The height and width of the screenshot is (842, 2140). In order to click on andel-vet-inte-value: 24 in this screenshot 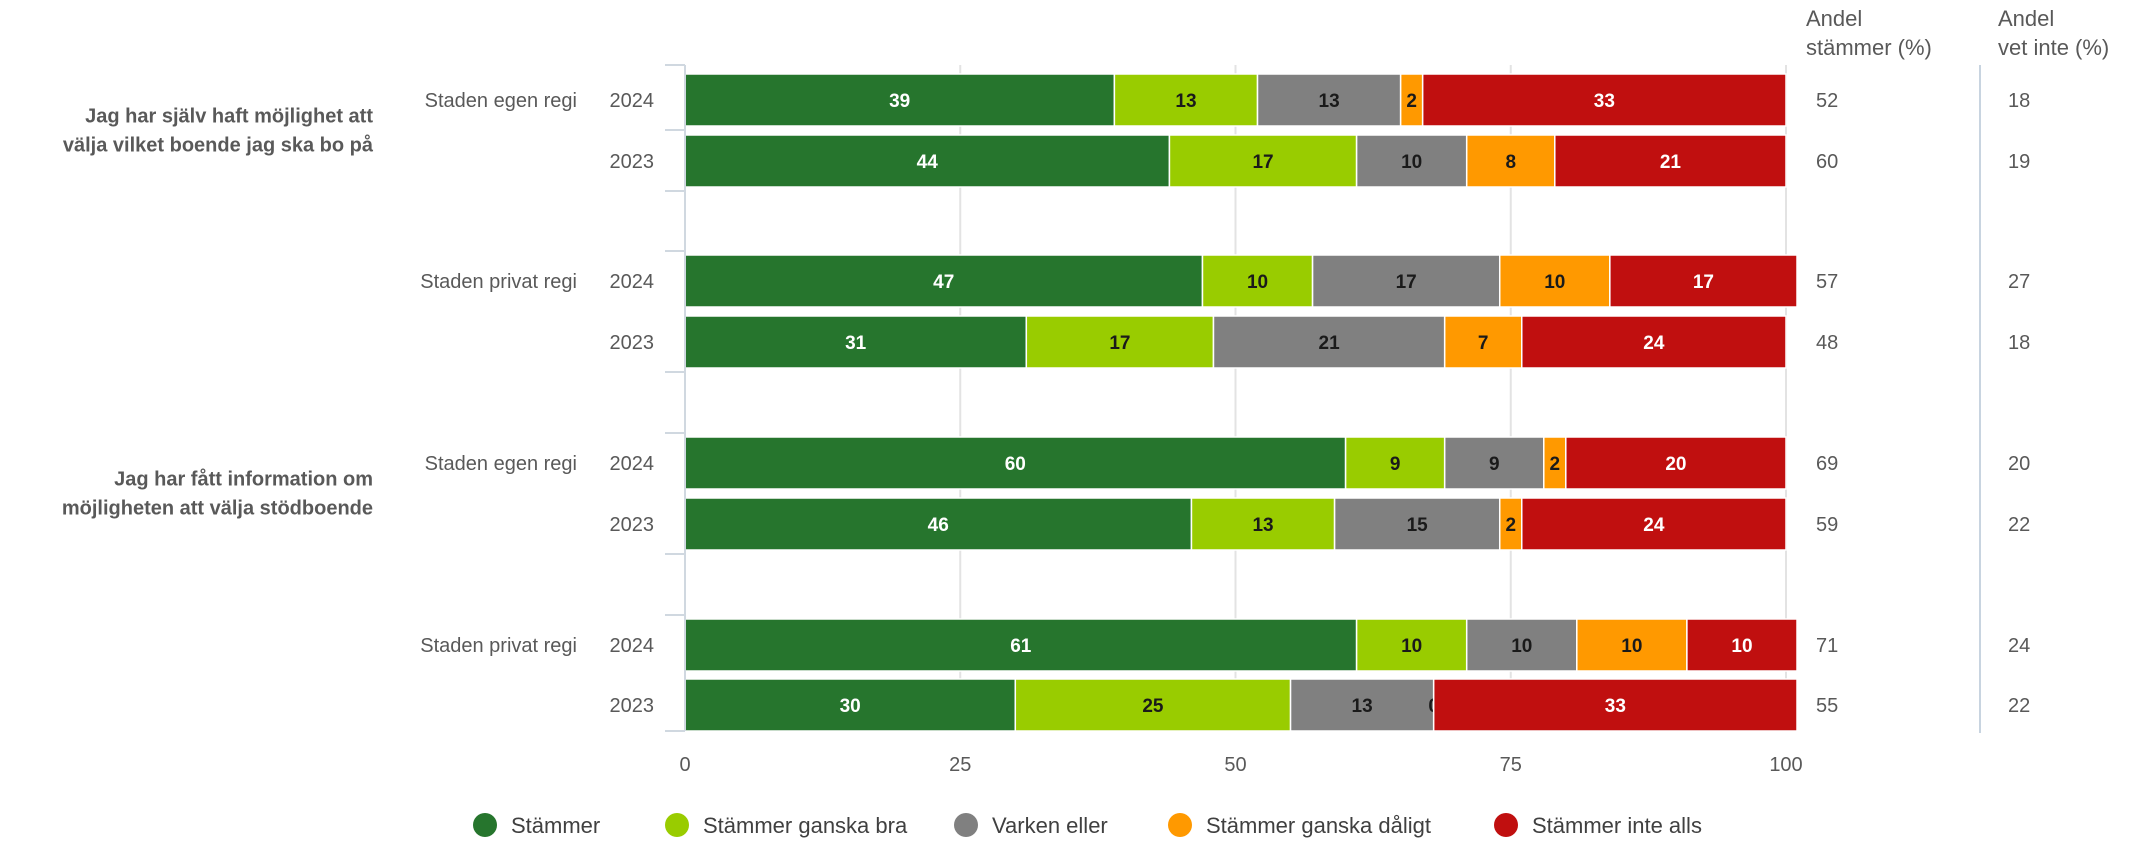, I will do `click(2019, 646)`.